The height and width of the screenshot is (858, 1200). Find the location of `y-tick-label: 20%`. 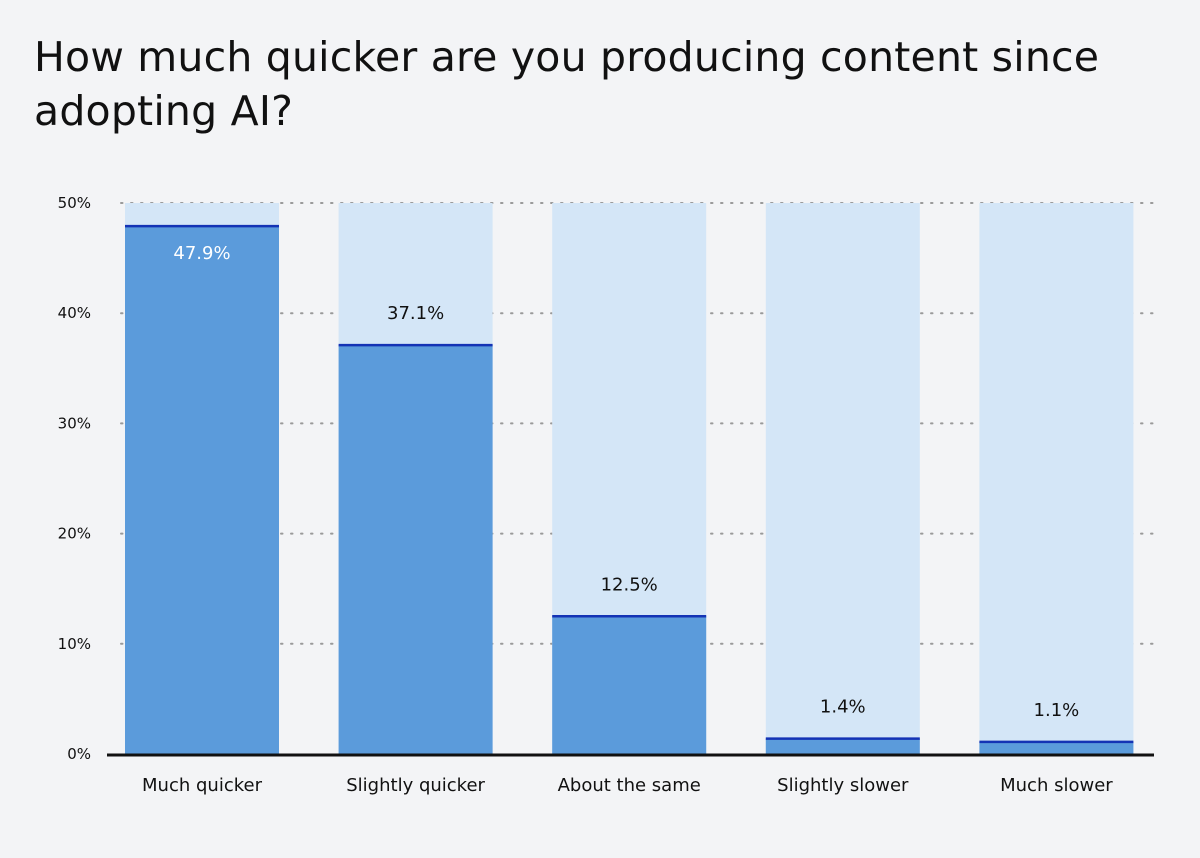

y-tick-label: 20% is located at coordinates (74, 534).